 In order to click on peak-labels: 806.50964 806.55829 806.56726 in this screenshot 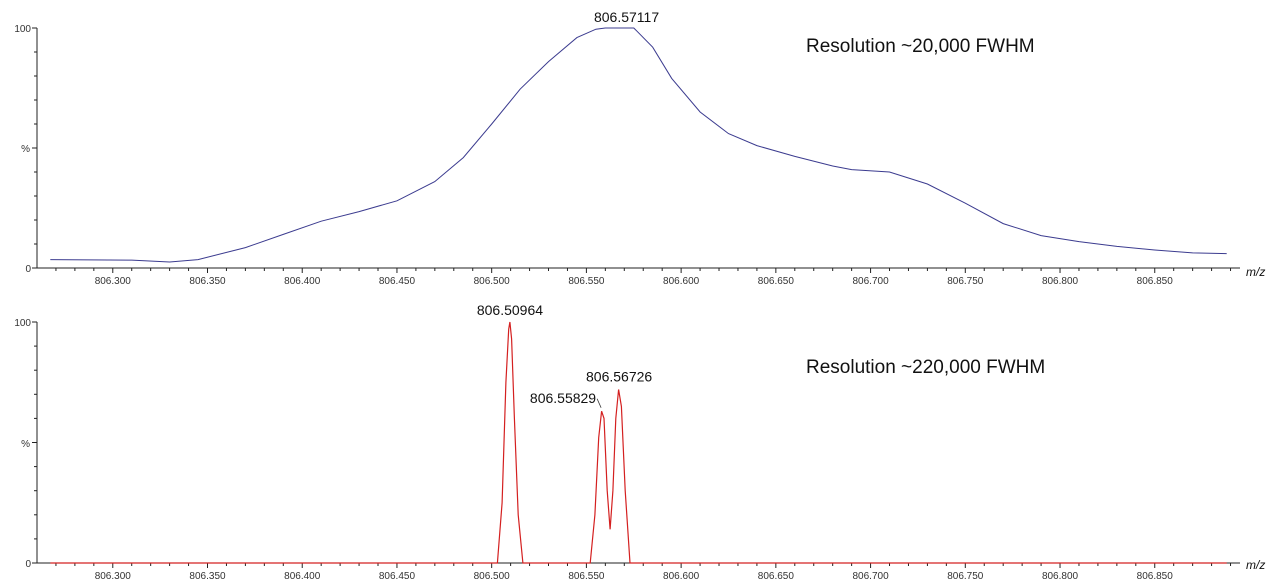, I will do `click(564, 355)`.